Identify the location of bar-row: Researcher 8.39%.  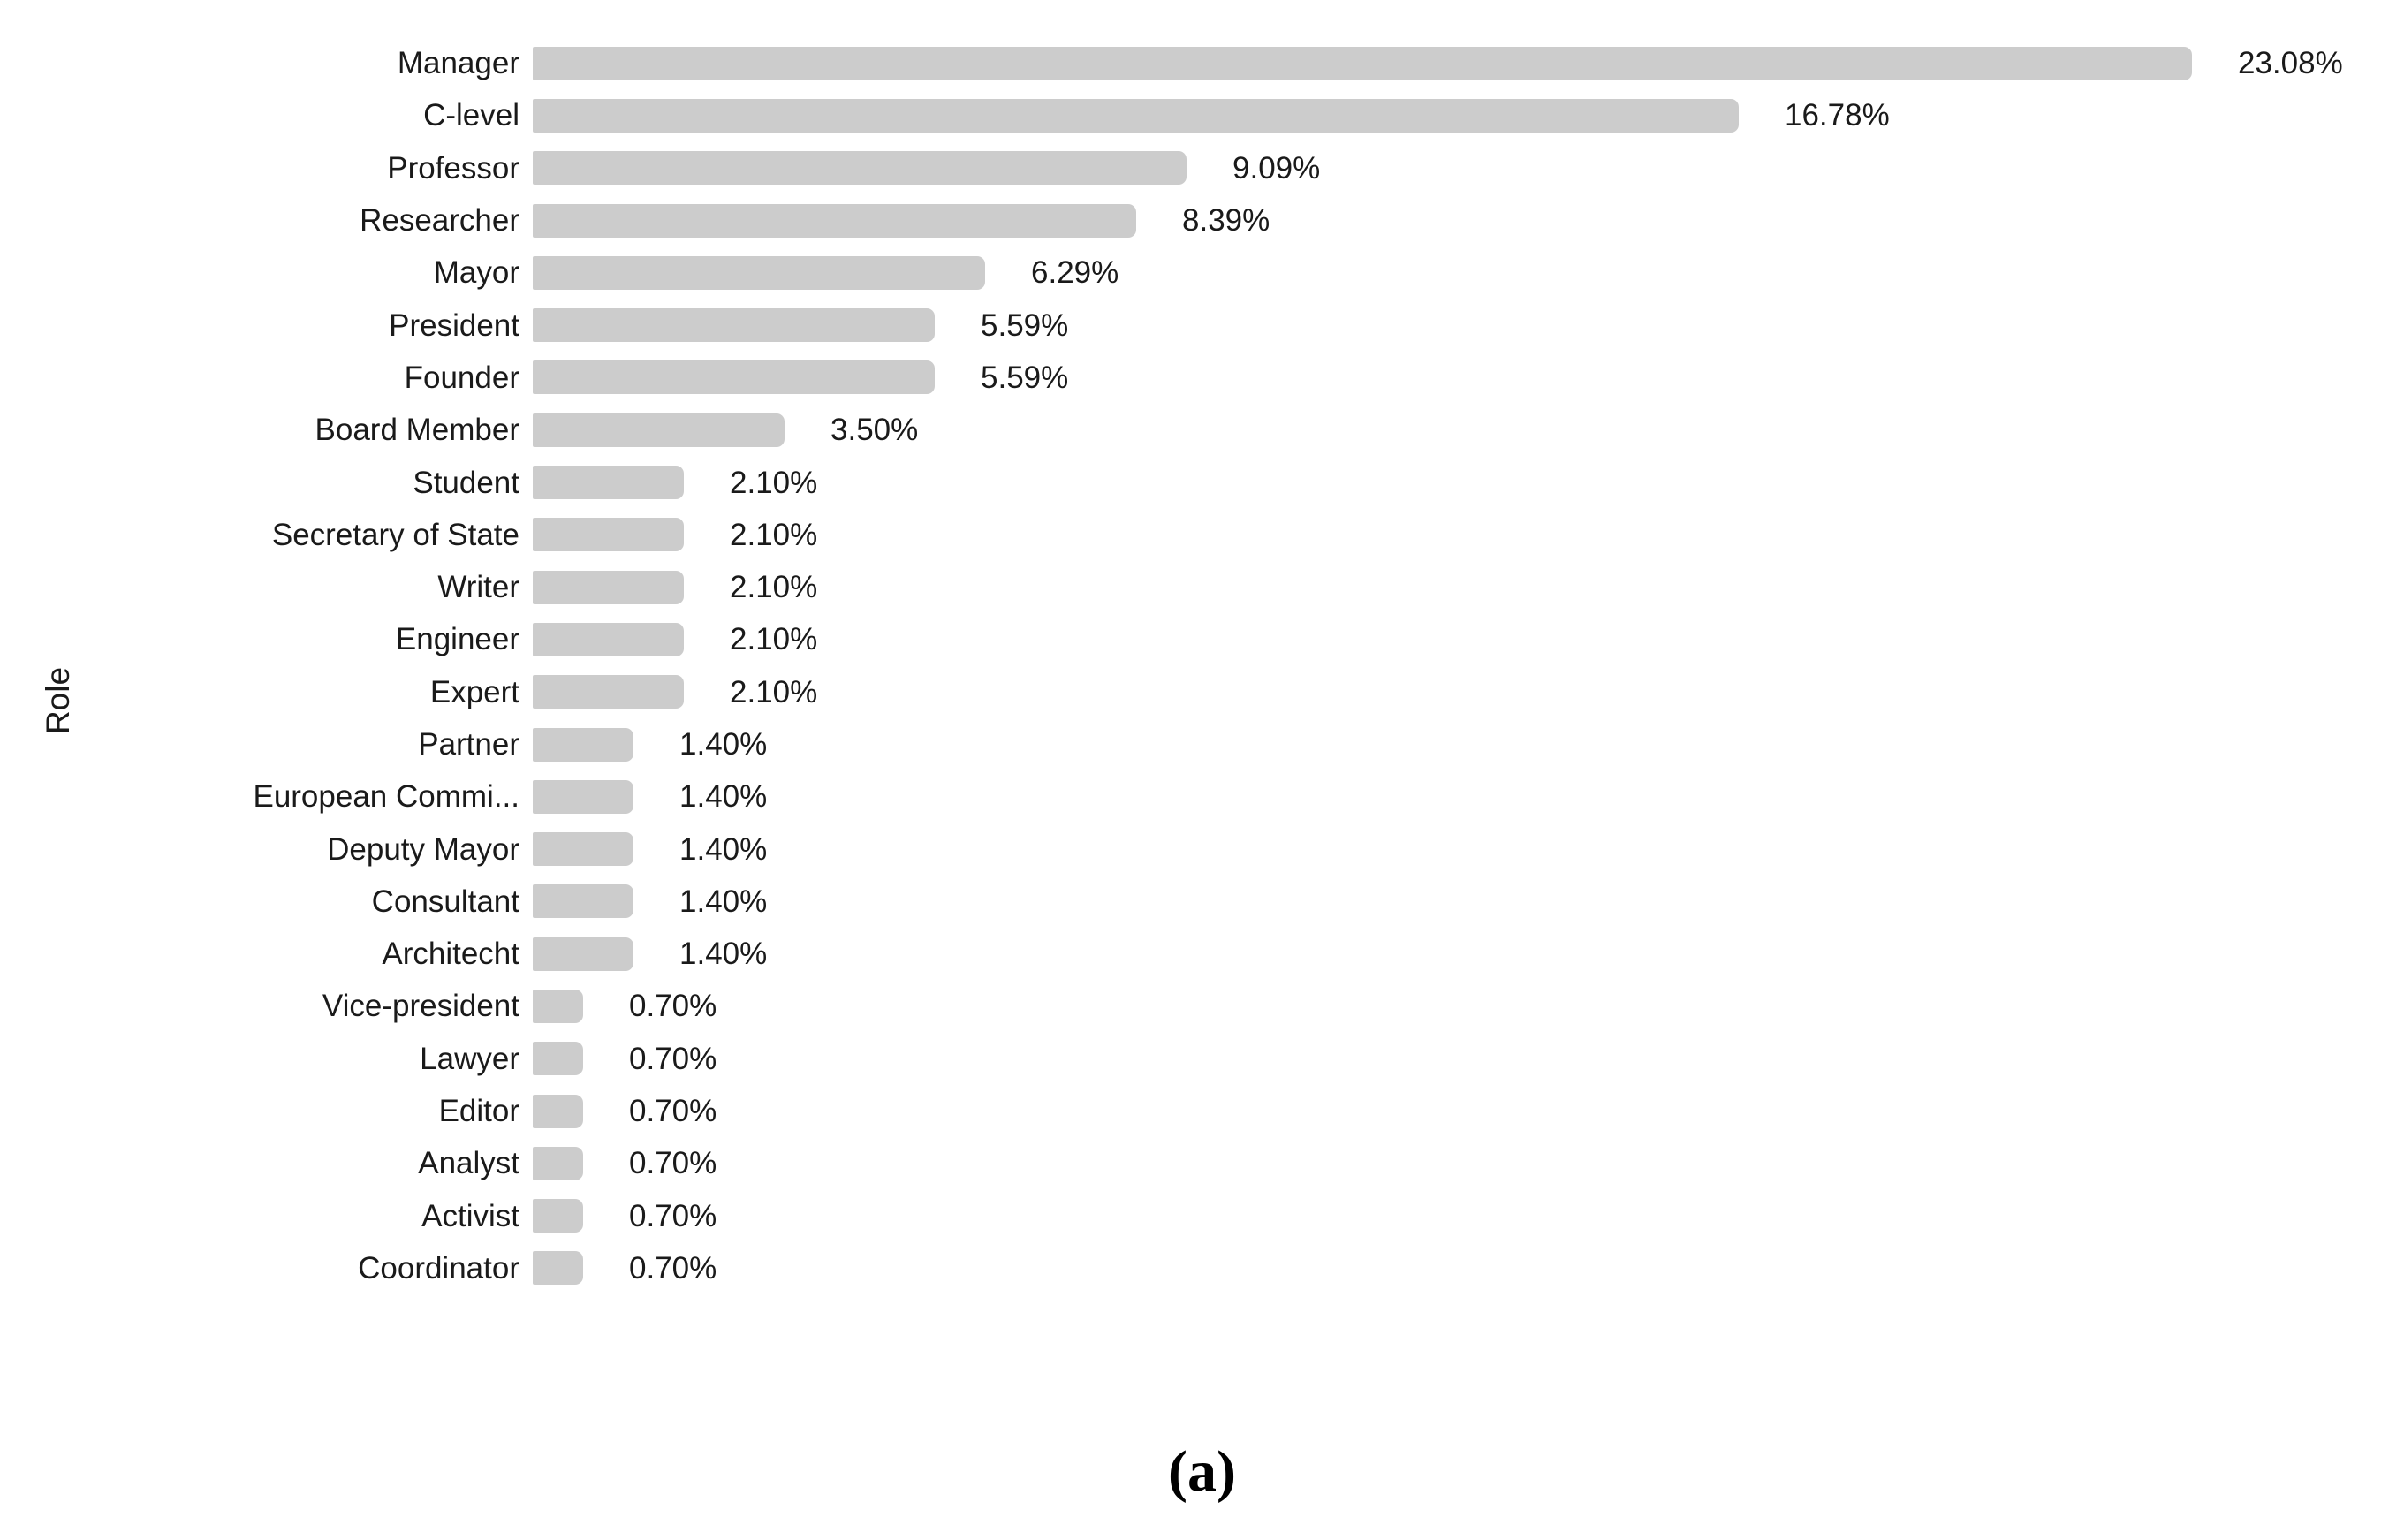
(1202, 220).